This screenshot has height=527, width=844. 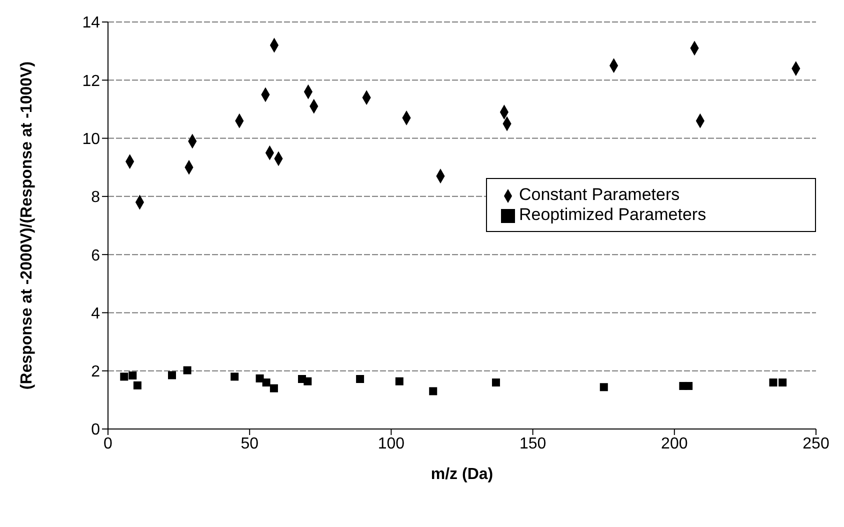 I want to click on y-tick-label: 14, so click(x=91, y=23).